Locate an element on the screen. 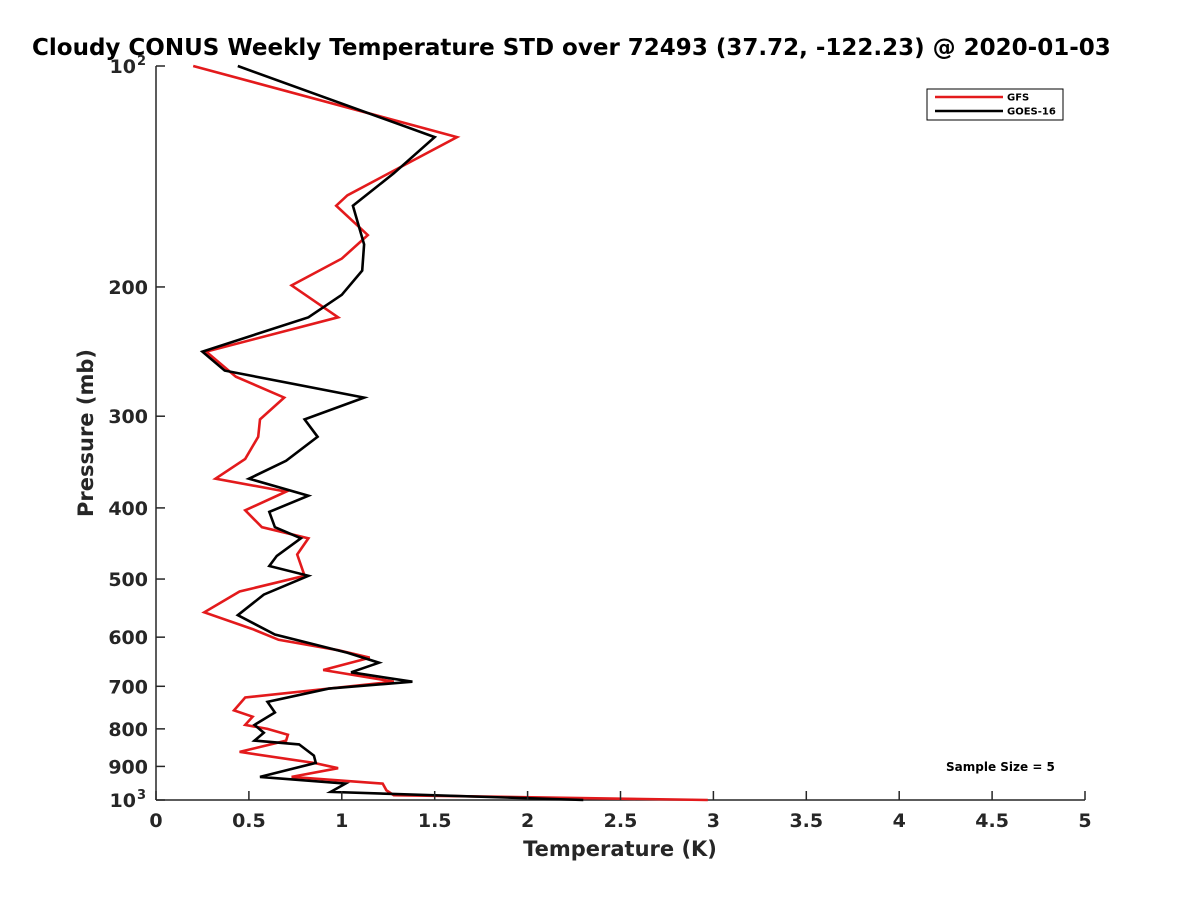 This screenshot has width=1200, height=900. x-axis: 0 0.5 1 1.5 2 2.5 3 3.5 4 4.5 5 is located at coordinates (620, 811).